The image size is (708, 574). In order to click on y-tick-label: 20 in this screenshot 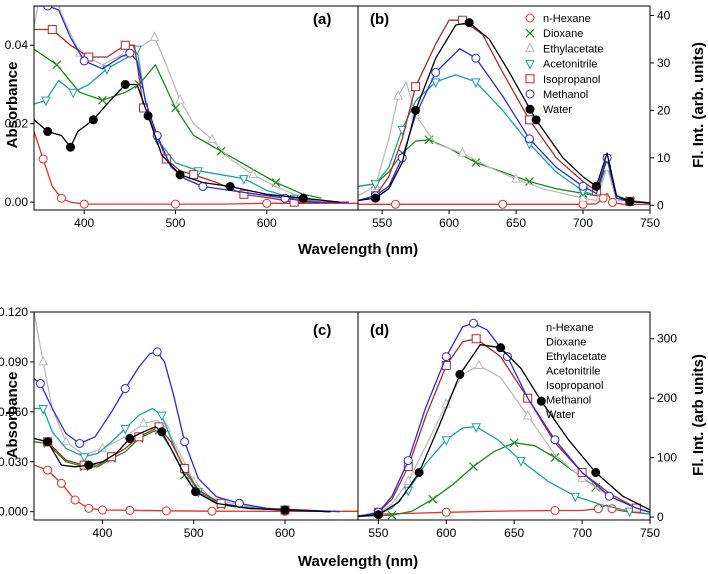, I will do `click(664, 110)`.